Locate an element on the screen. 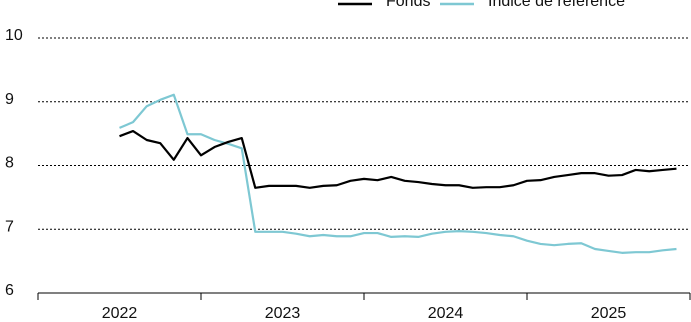 The image size is (691, 322). y-tick-label: 7 is located at coordinates (9, 226).